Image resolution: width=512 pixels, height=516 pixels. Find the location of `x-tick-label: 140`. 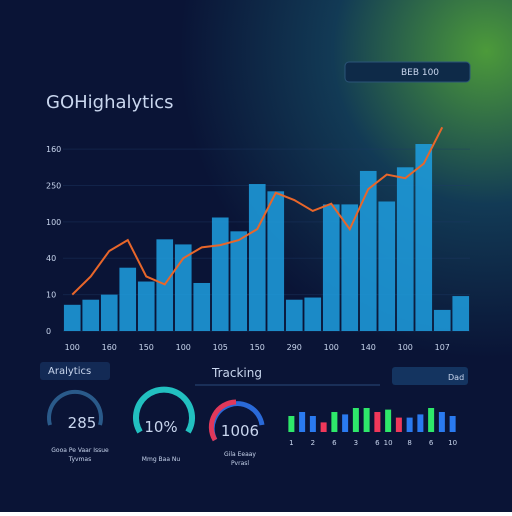

x-tick-label: 140 is located at coordinates (368, 347).